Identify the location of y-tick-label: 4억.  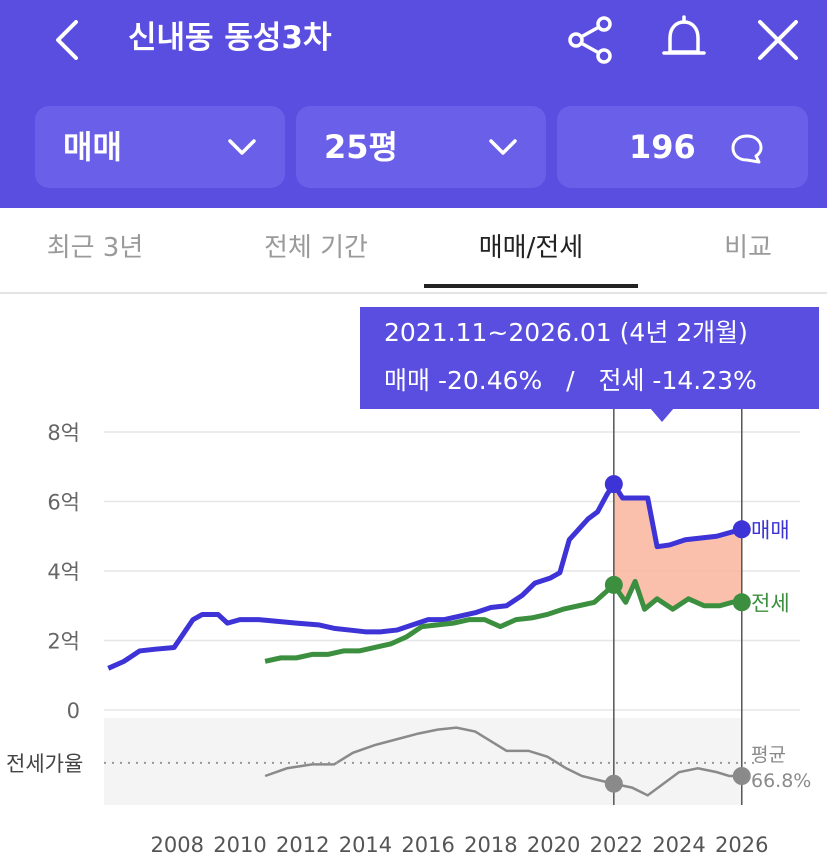
(63, 572).